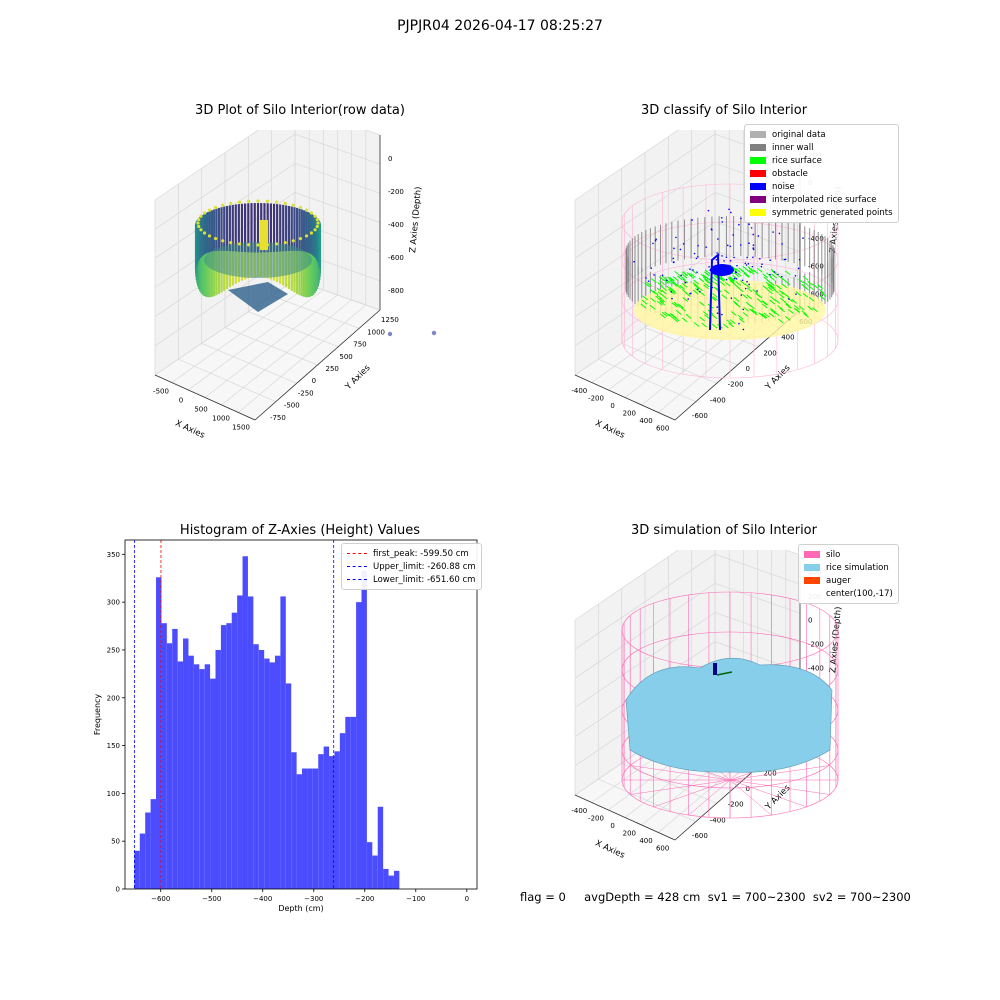  I want to click on p4-ztick-label: -400, so click(816, 669).